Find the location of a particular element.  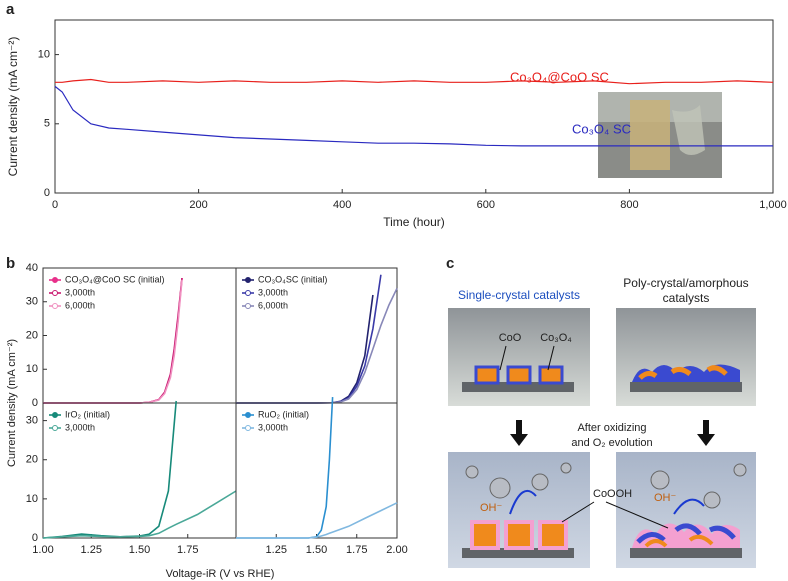

x-tick-label: 800 is located at coordinates (629, 205).